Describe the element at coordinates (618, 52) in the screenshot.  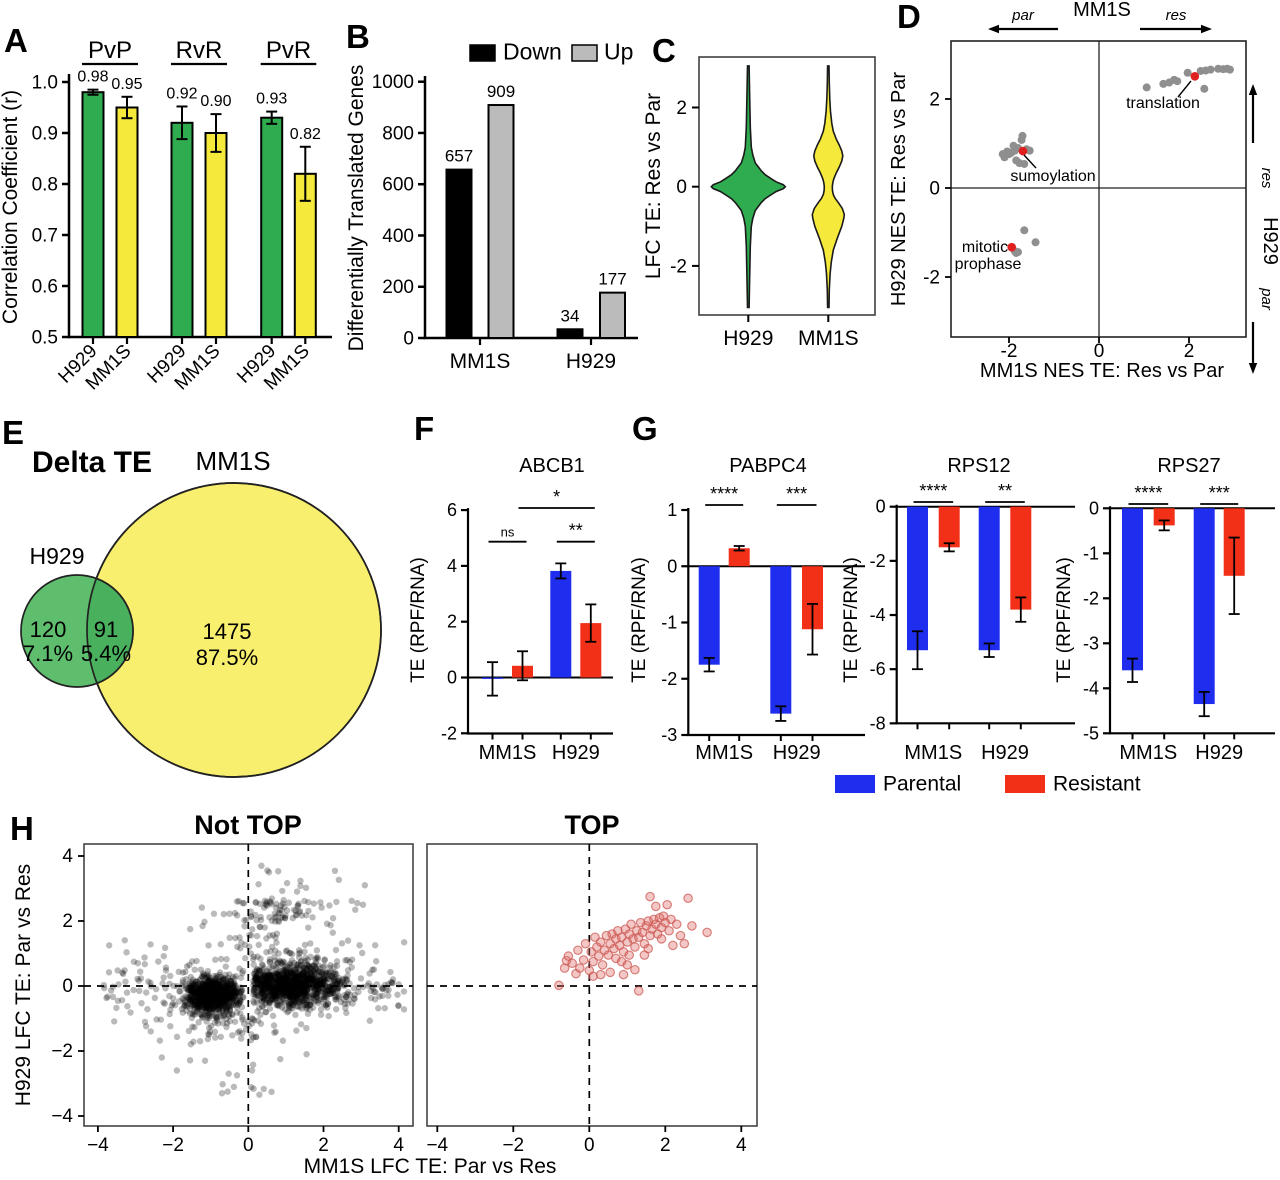
I see `b-legend-label-up: Up` at that location.